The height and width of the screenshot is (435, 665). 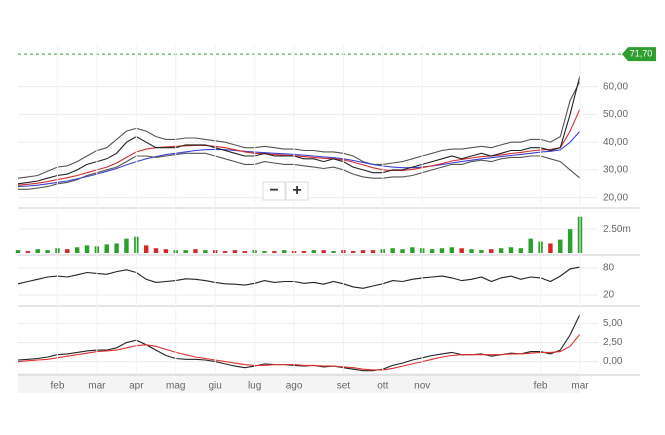 I want to click on y-tick-label: 30,00, so click(x=615, y=170).